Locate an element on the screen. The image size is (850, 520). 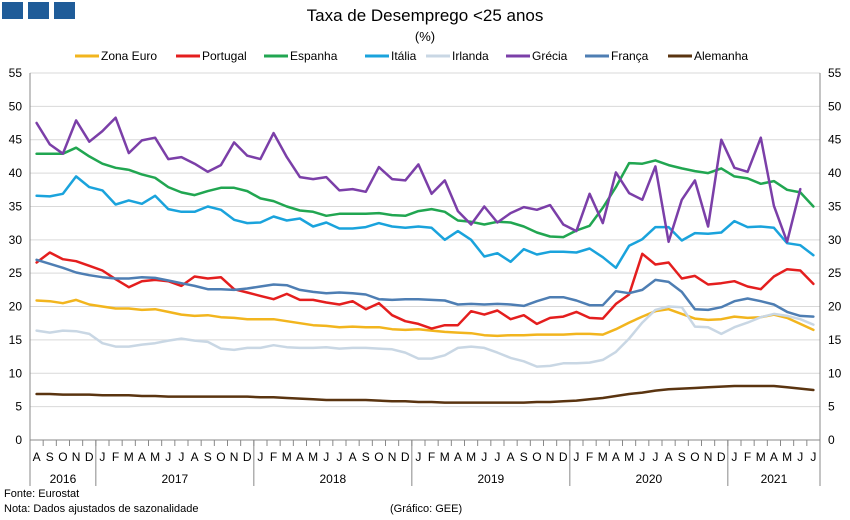
y-tick-label-right: 20 is located at coordinates (835, 307).